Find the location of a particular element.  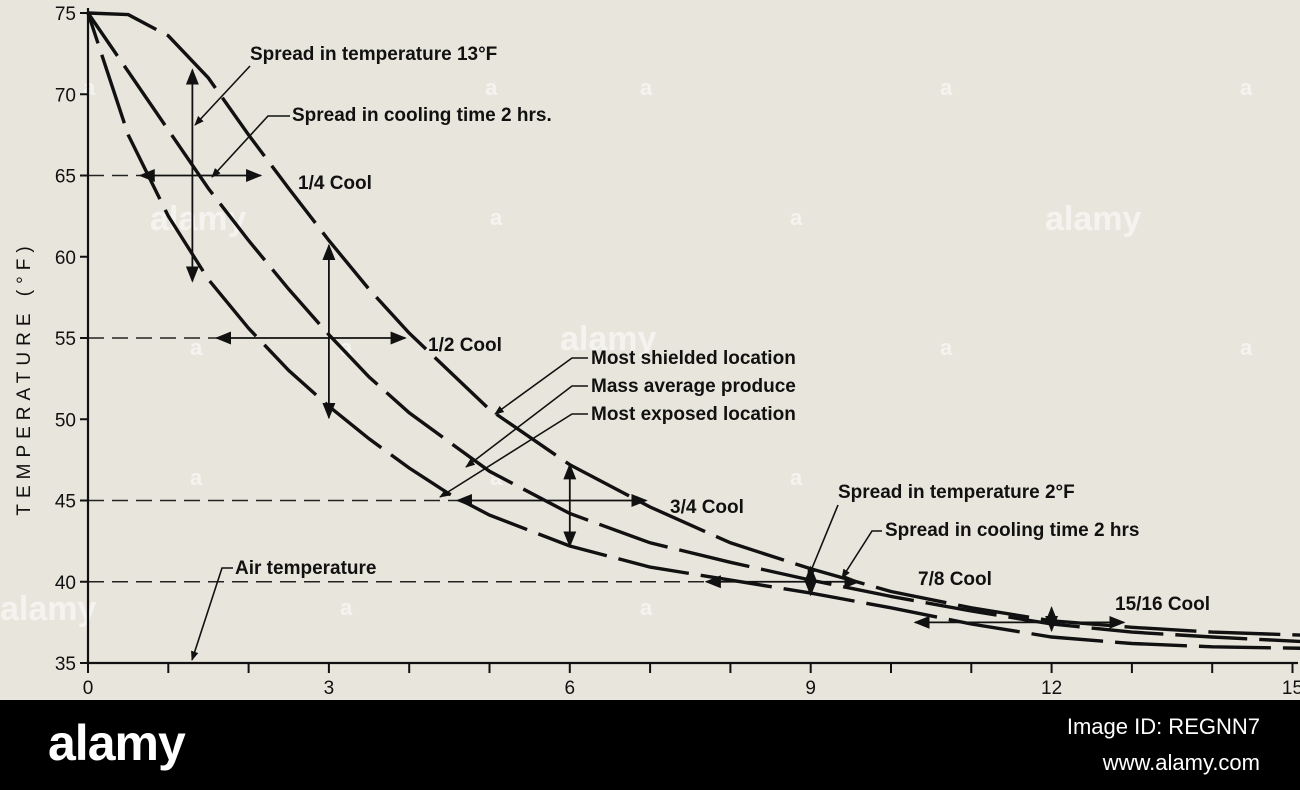

image-id-text: Image ID: REGNN7 is located at coordinates (1163, 726).